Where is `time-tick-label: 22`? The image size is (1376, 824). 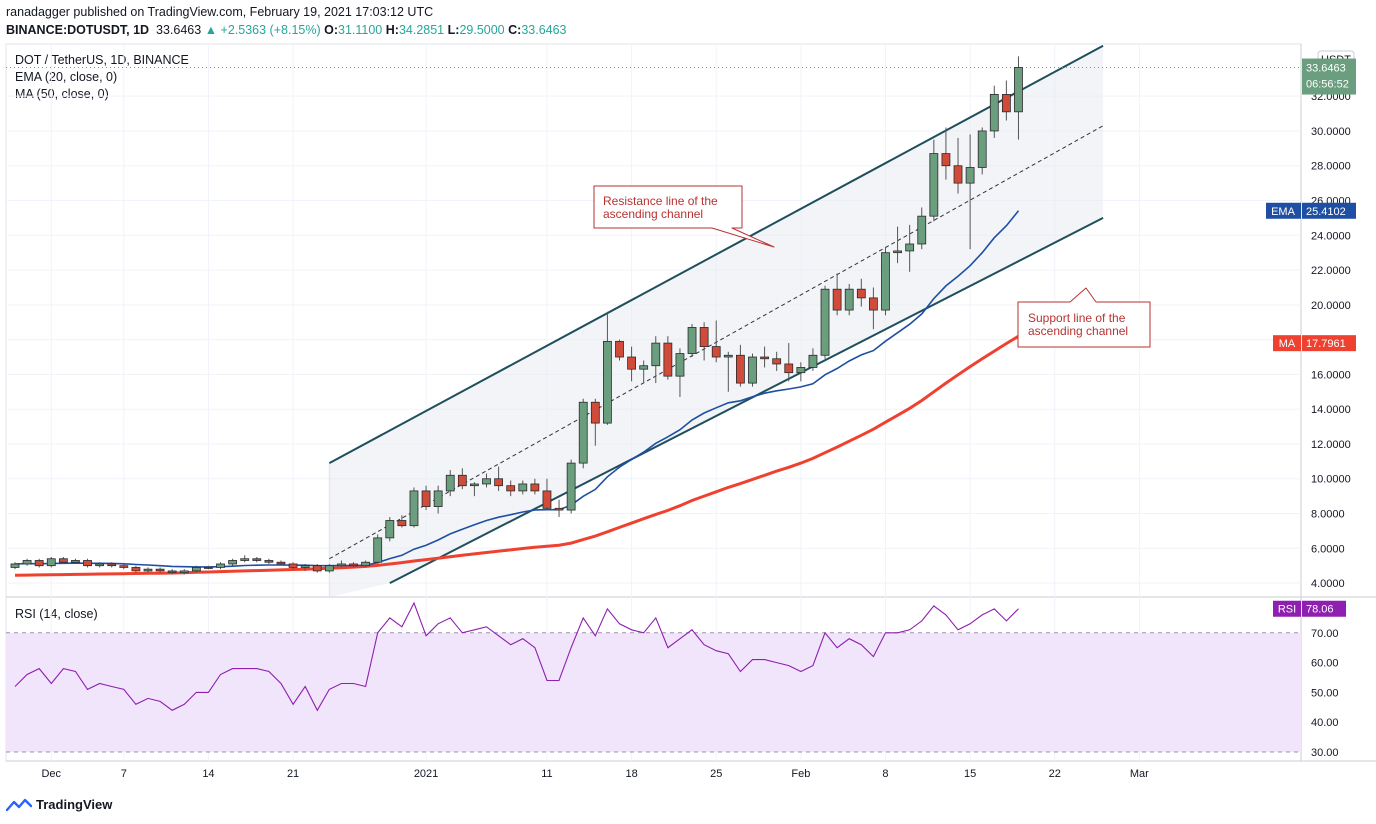
time-tick-label: 22 is located at coordinates (1055, 774).